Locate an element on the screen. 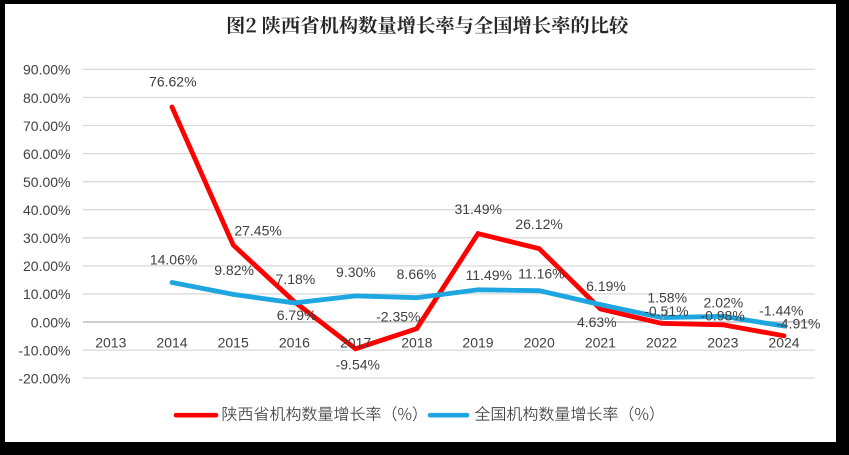  svg-text: -4.91% is located at coordinates (798, 324).